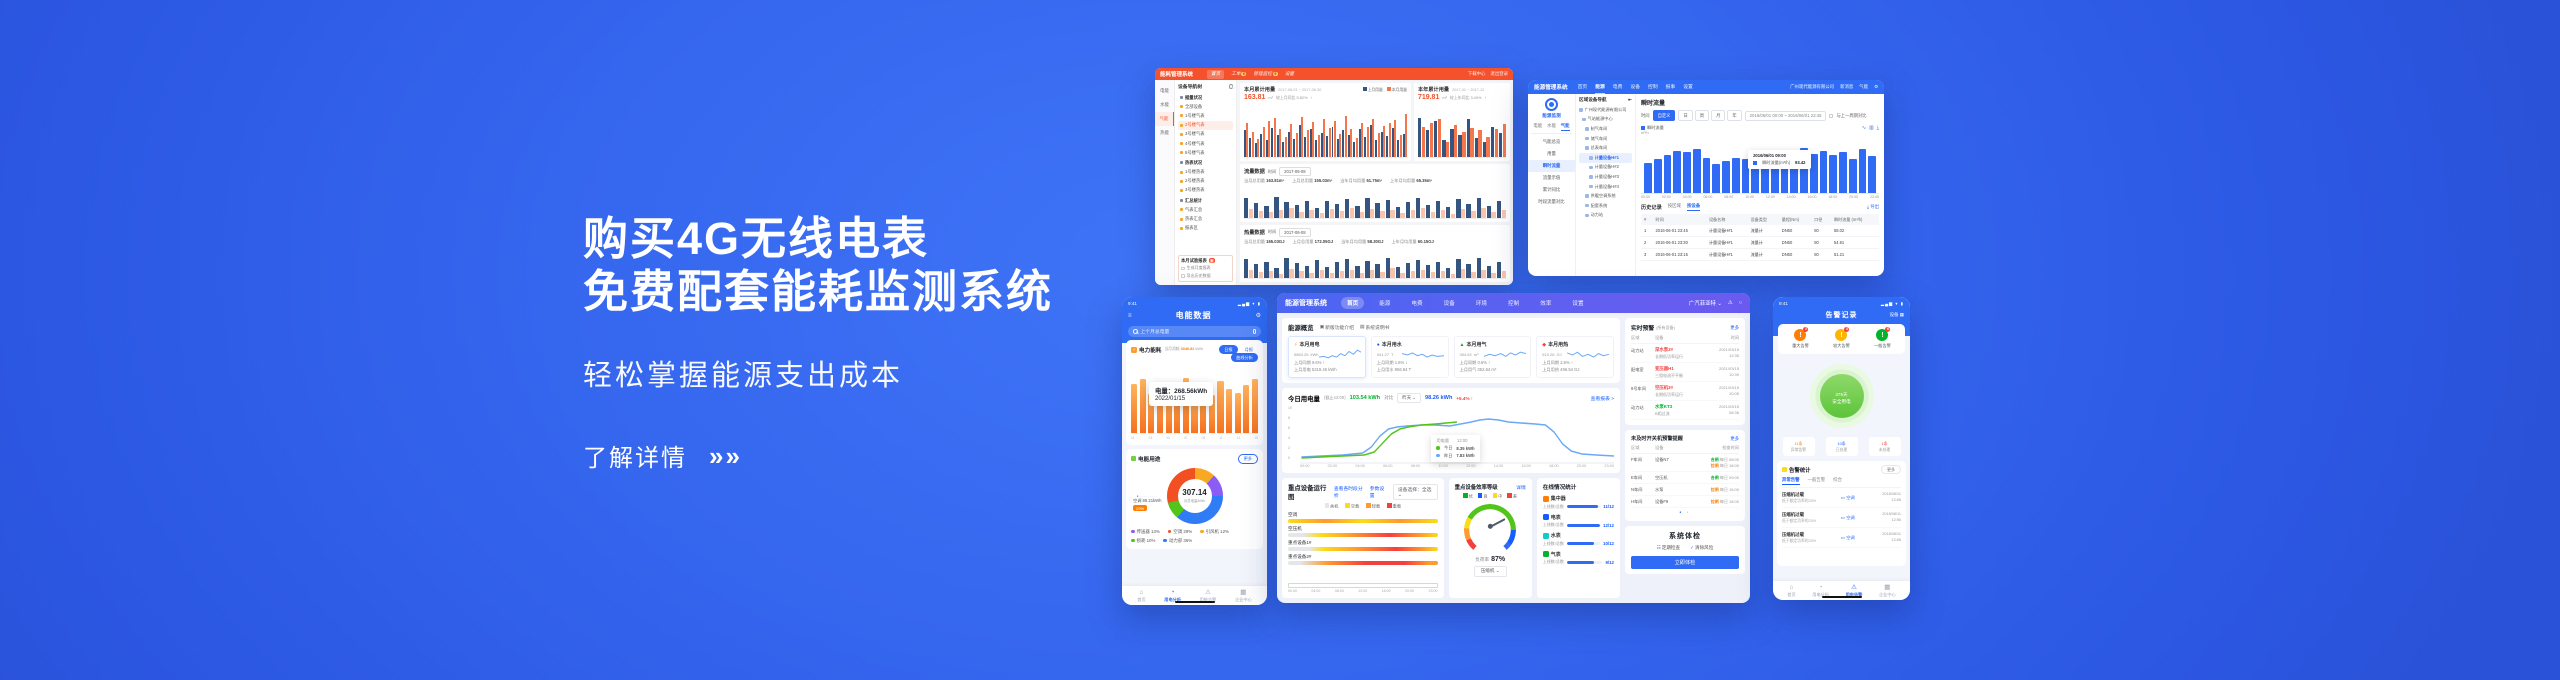 The height and width of the screenshot is (680, 2560). What do you see at coordinates (1734, 115) in the screenshot?
I see `quick-range-button: 年` at bounding box center [1734, 115].